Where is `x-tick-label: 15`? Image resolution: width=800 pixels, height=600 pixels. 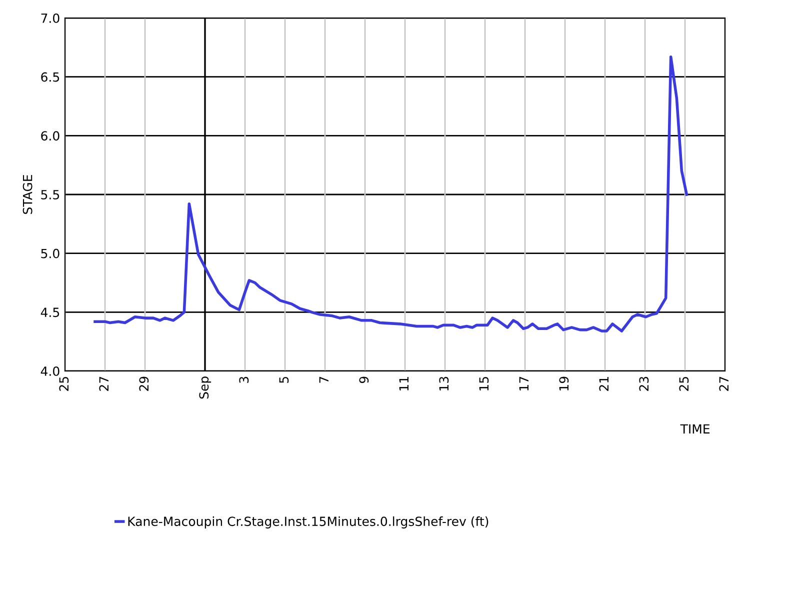
x-tick-label: 15 is located at coordinates (484, 383).